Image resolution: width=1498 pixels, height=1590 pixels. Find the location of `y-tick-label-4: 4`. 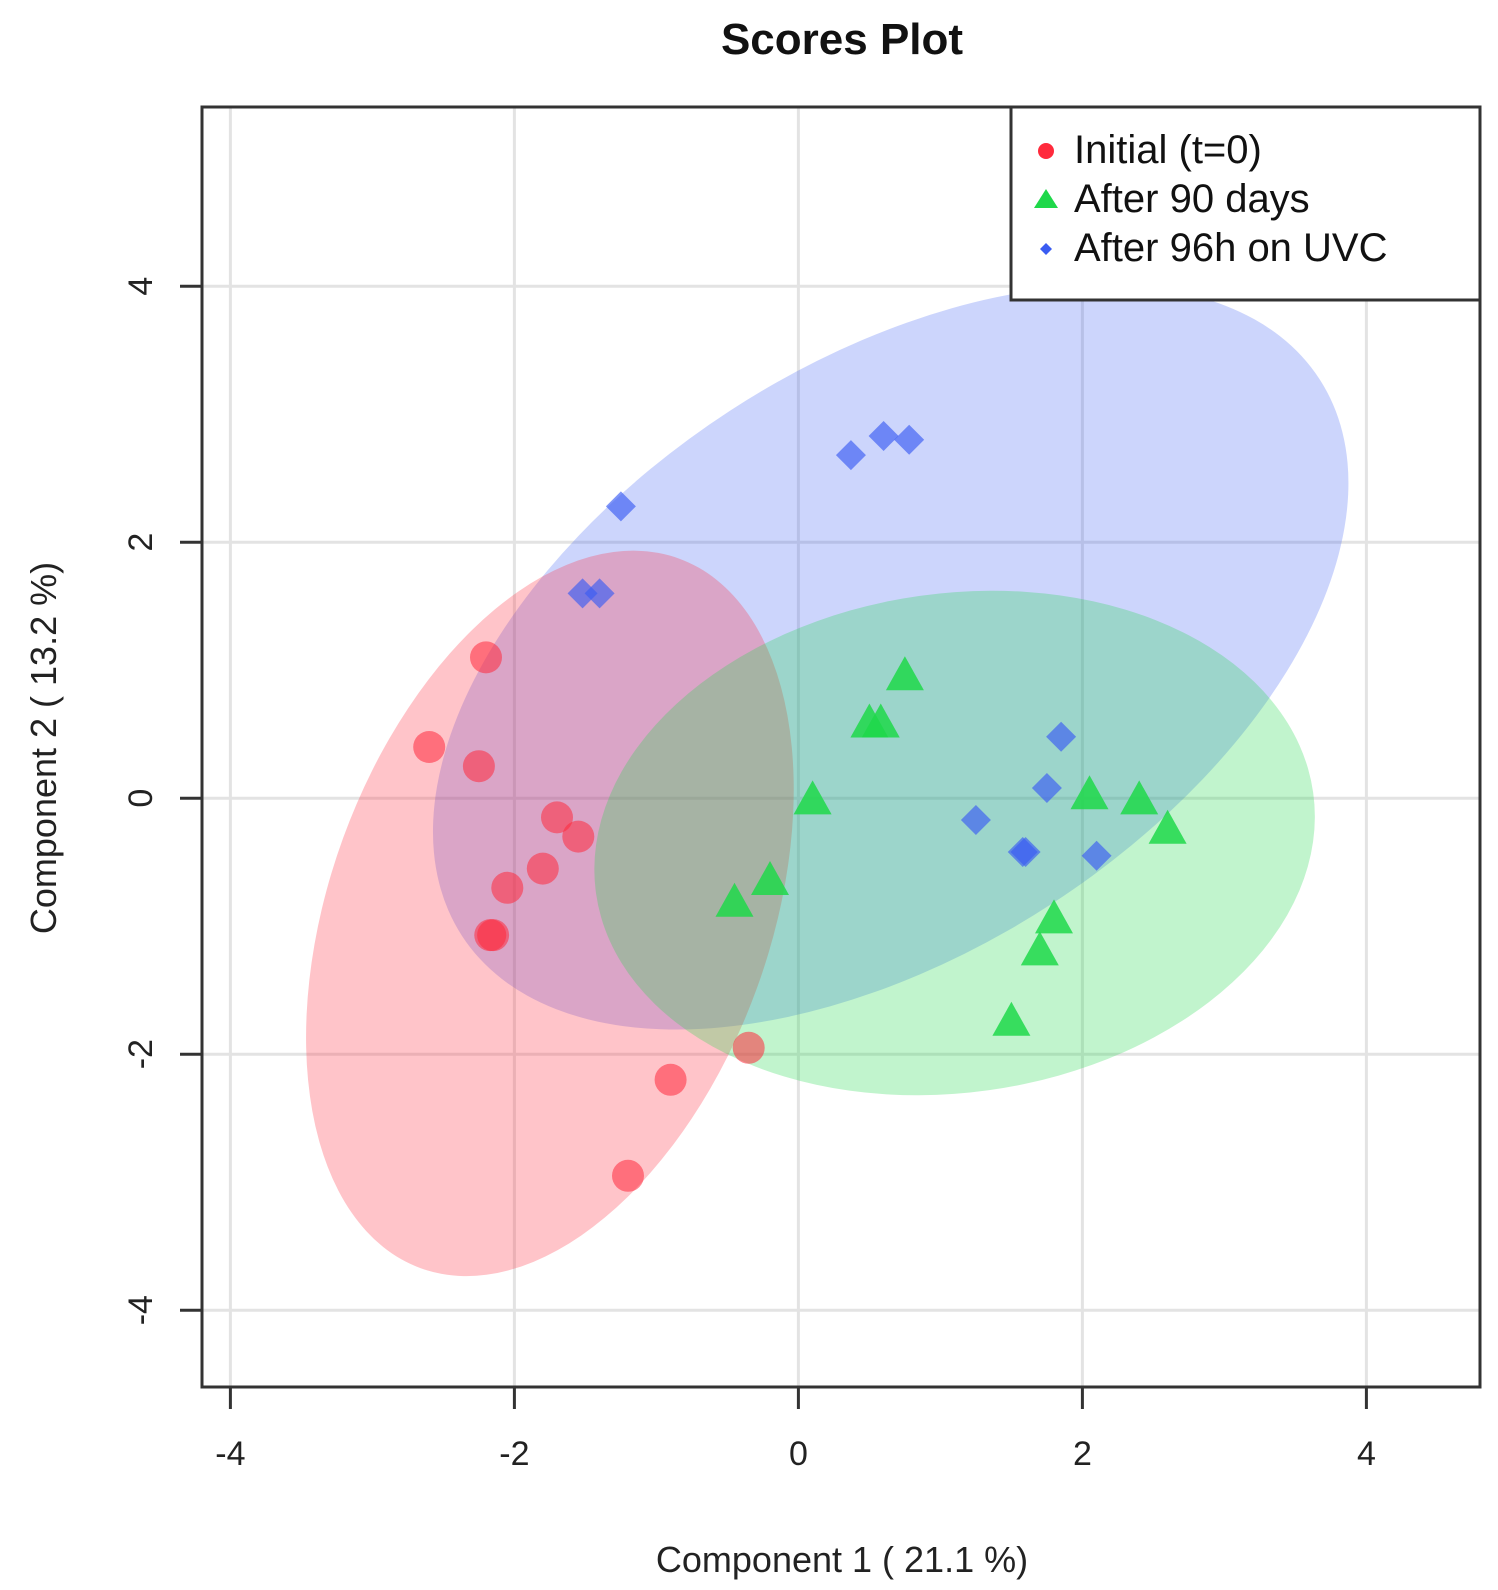

y-tick-label-4: 4 is located at coordinates (141, 286).